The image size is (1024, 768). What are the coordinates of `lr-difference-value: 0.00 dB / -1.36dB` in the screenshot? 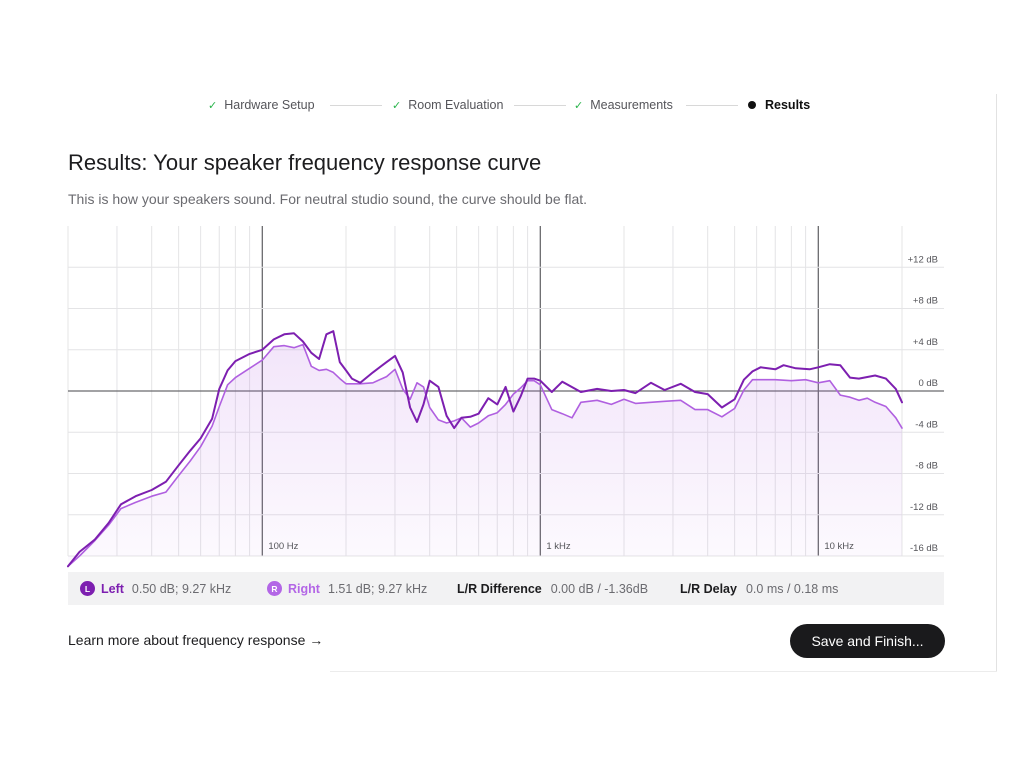 It's located at (599, 588).